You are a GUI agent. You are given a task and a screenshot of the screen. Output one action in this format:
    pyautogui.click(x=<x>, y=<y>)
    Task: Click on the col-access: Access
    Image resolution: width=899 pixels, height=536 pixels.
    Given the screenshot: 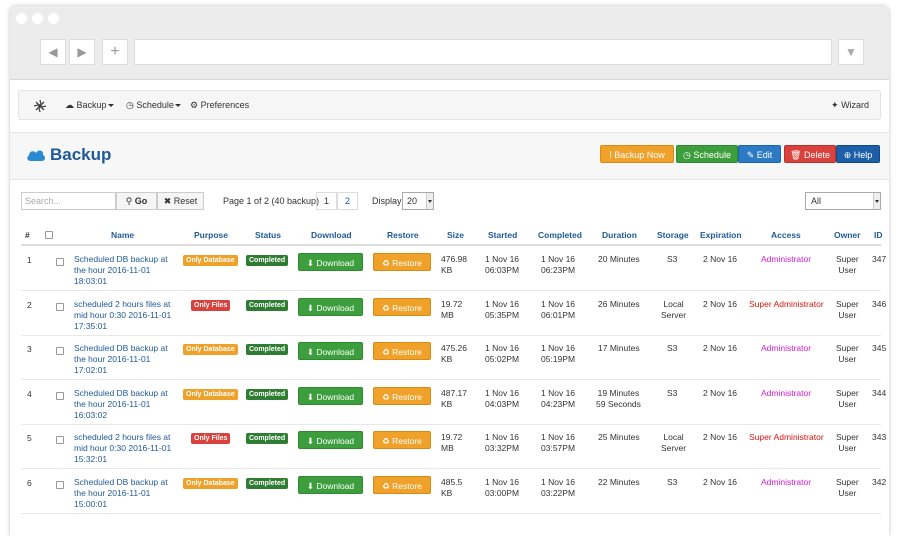 What is the action you would take?
    pyautogui.click(x=786, y=235)
    